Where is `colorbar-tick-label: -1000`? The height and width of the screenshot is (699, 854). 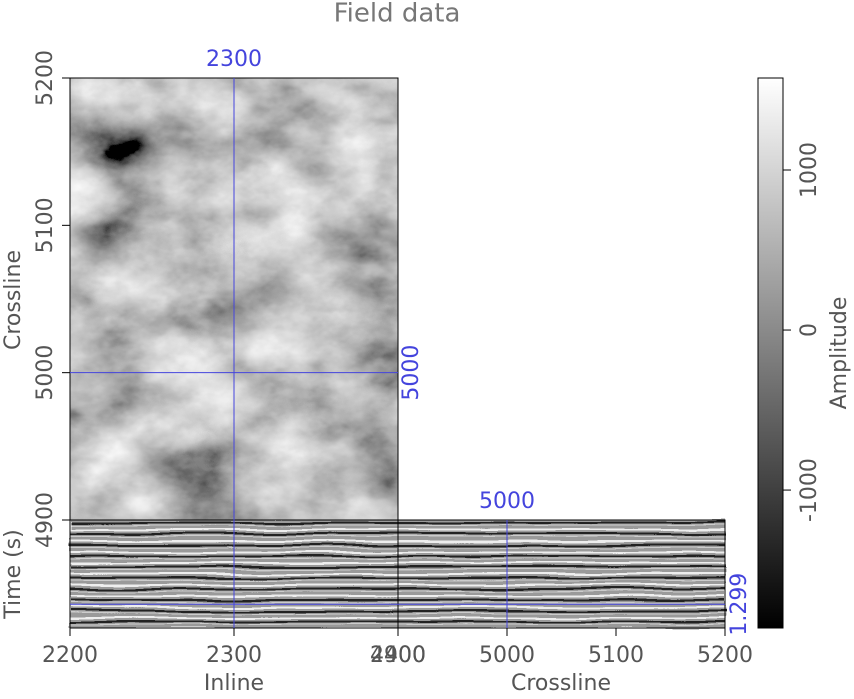
colorbar-tick-label: -1000 is located at coordinates (809, 490).